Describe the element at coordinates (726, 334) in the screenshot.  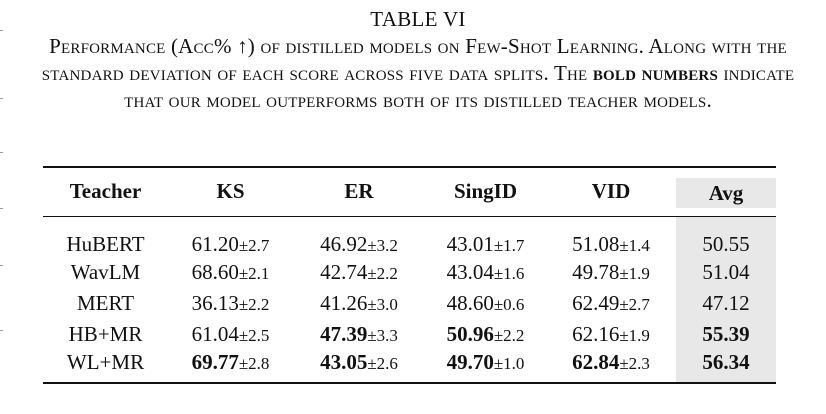
I see `avg-cell: 55.39` at that location.